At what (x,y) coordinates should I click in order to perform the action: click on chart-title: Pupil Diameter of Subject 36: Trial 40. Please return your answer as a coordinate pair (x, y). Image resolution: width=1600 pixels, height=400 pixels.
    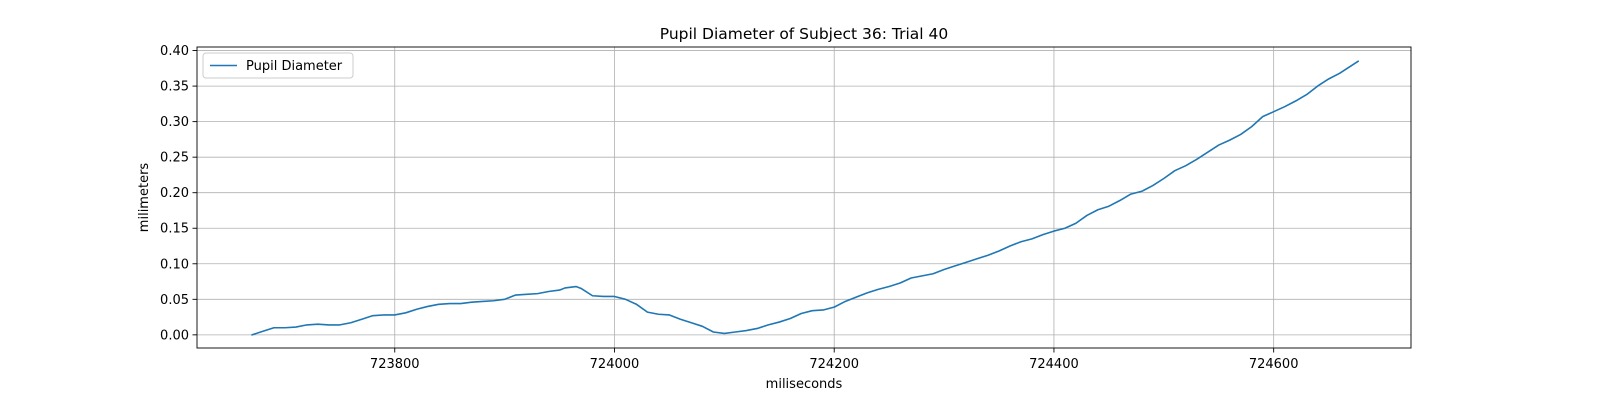
    Looking at the image, I should click on (804, 34).